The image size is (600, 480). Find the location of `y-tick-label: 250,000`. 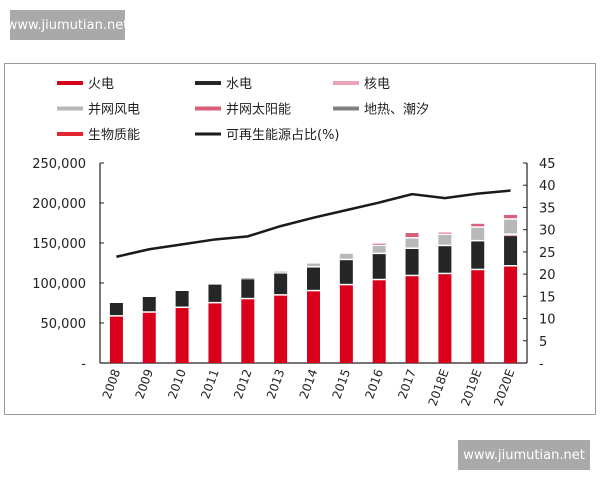

y-tick-label: 250,000 is located at coordinates (59, 164).